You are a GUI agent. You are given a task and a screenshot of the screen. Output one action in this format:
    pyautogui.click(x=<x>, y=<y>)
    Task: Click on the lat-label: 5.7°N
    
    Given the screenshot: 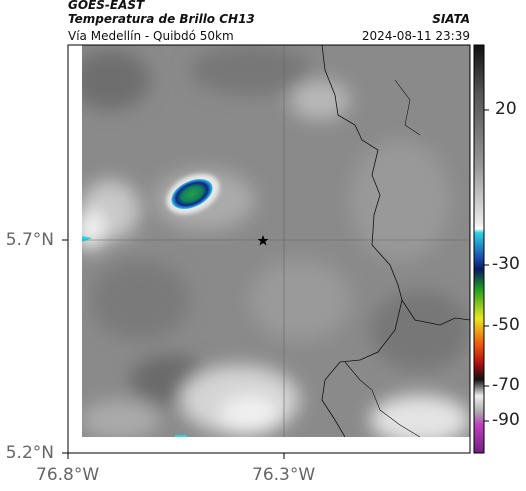 What is the action you would take?
    pyautogui.click(x=29, y=240)
    